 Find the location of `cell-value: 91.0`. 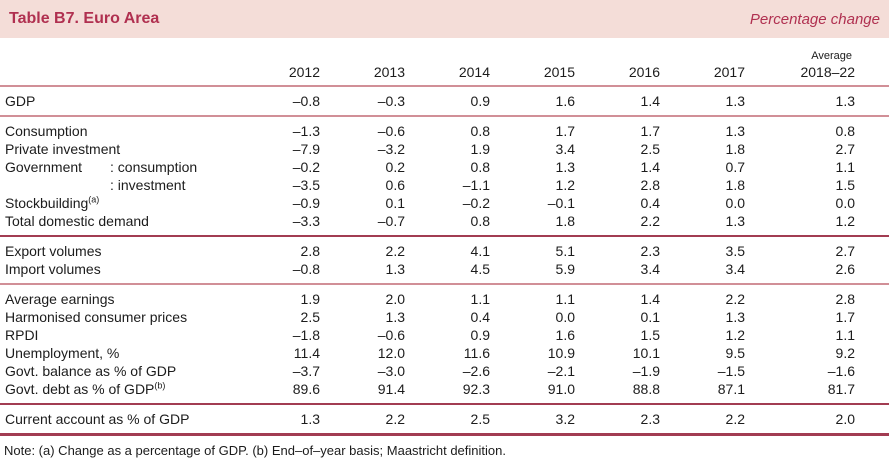

cell-value: 91.0 is located at coordinates (561, 389).